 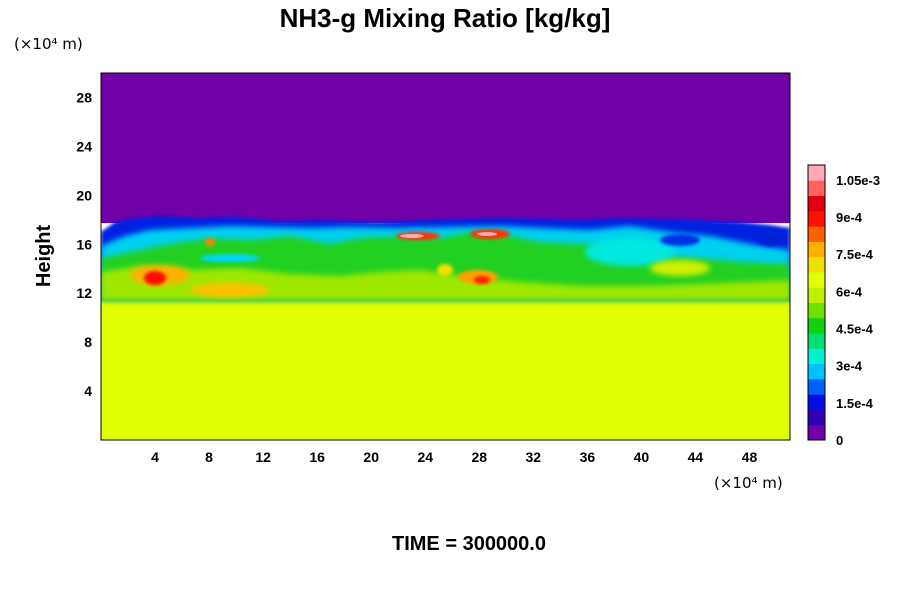 What do you see at coordinates (88, 391) in the screenshot?
I see `y-tick-label: 4` at bounding box center [88, 391].